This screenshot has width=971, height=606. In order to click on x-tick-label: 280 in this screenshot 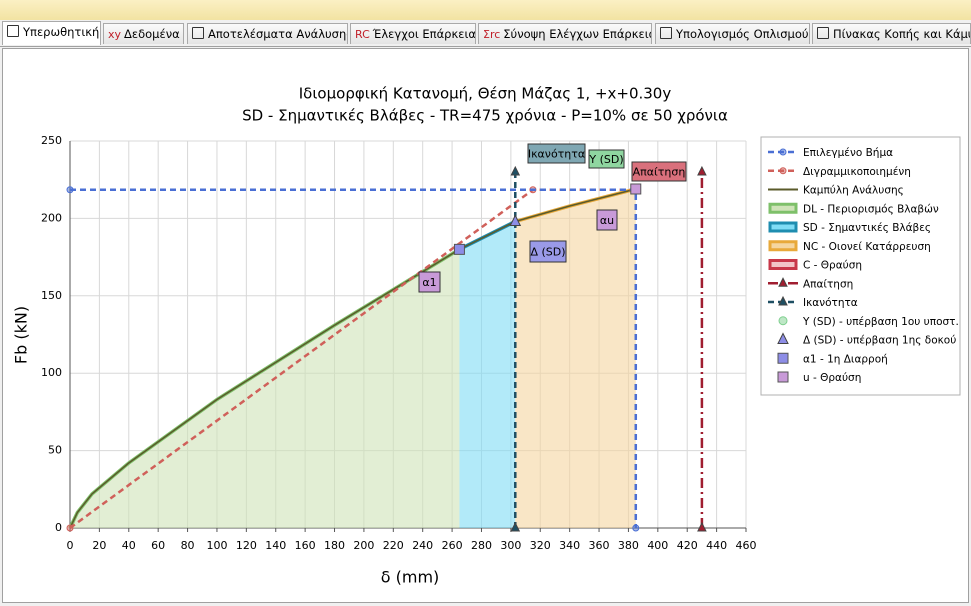, I will do `click(481, 545)`.